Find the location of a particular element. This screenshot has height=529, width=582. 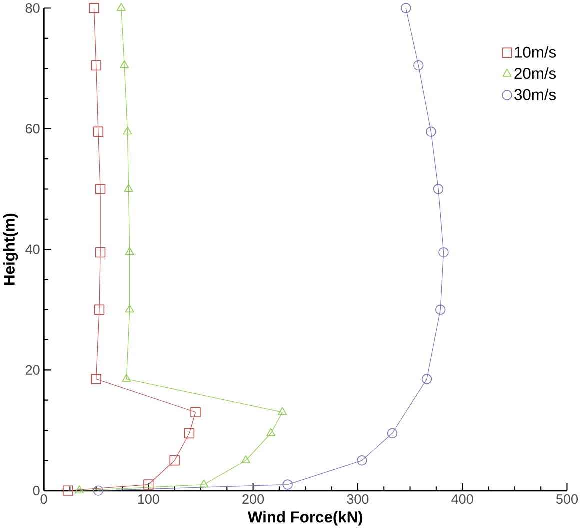

x-tick-label: 200 is located at coordinates (253, 499).